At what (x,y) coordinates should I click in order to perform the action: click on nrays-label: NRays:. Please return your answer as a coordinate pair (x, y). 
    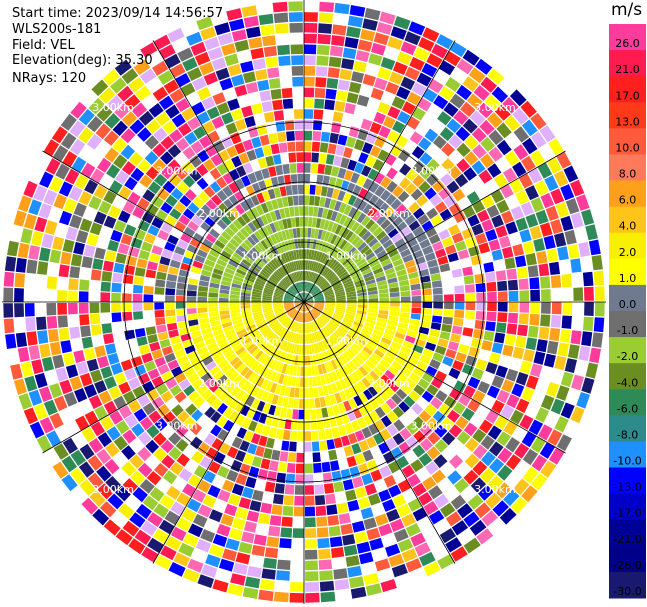
    Looking at the image, I should click on (35, 78).